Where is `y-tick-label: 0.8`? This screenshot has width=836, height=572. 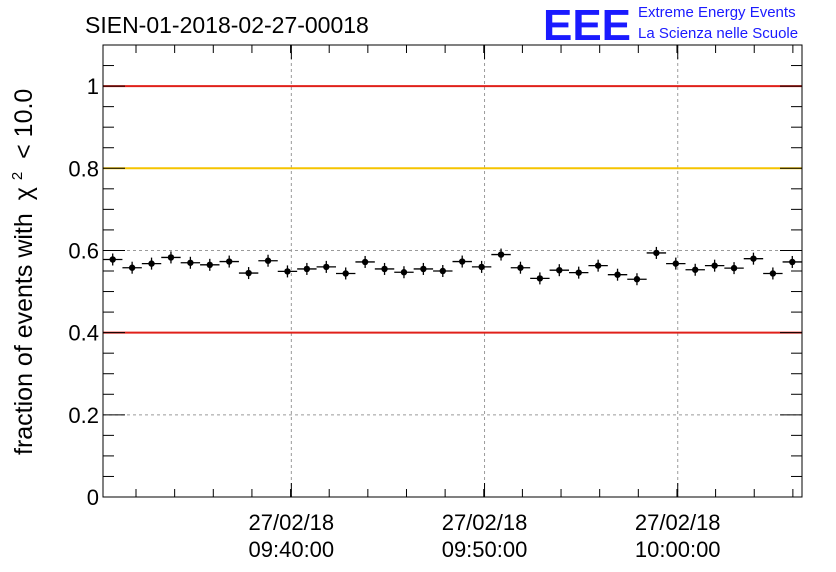 y-tick-label: 0.8 is located at coordinates (83, 168).